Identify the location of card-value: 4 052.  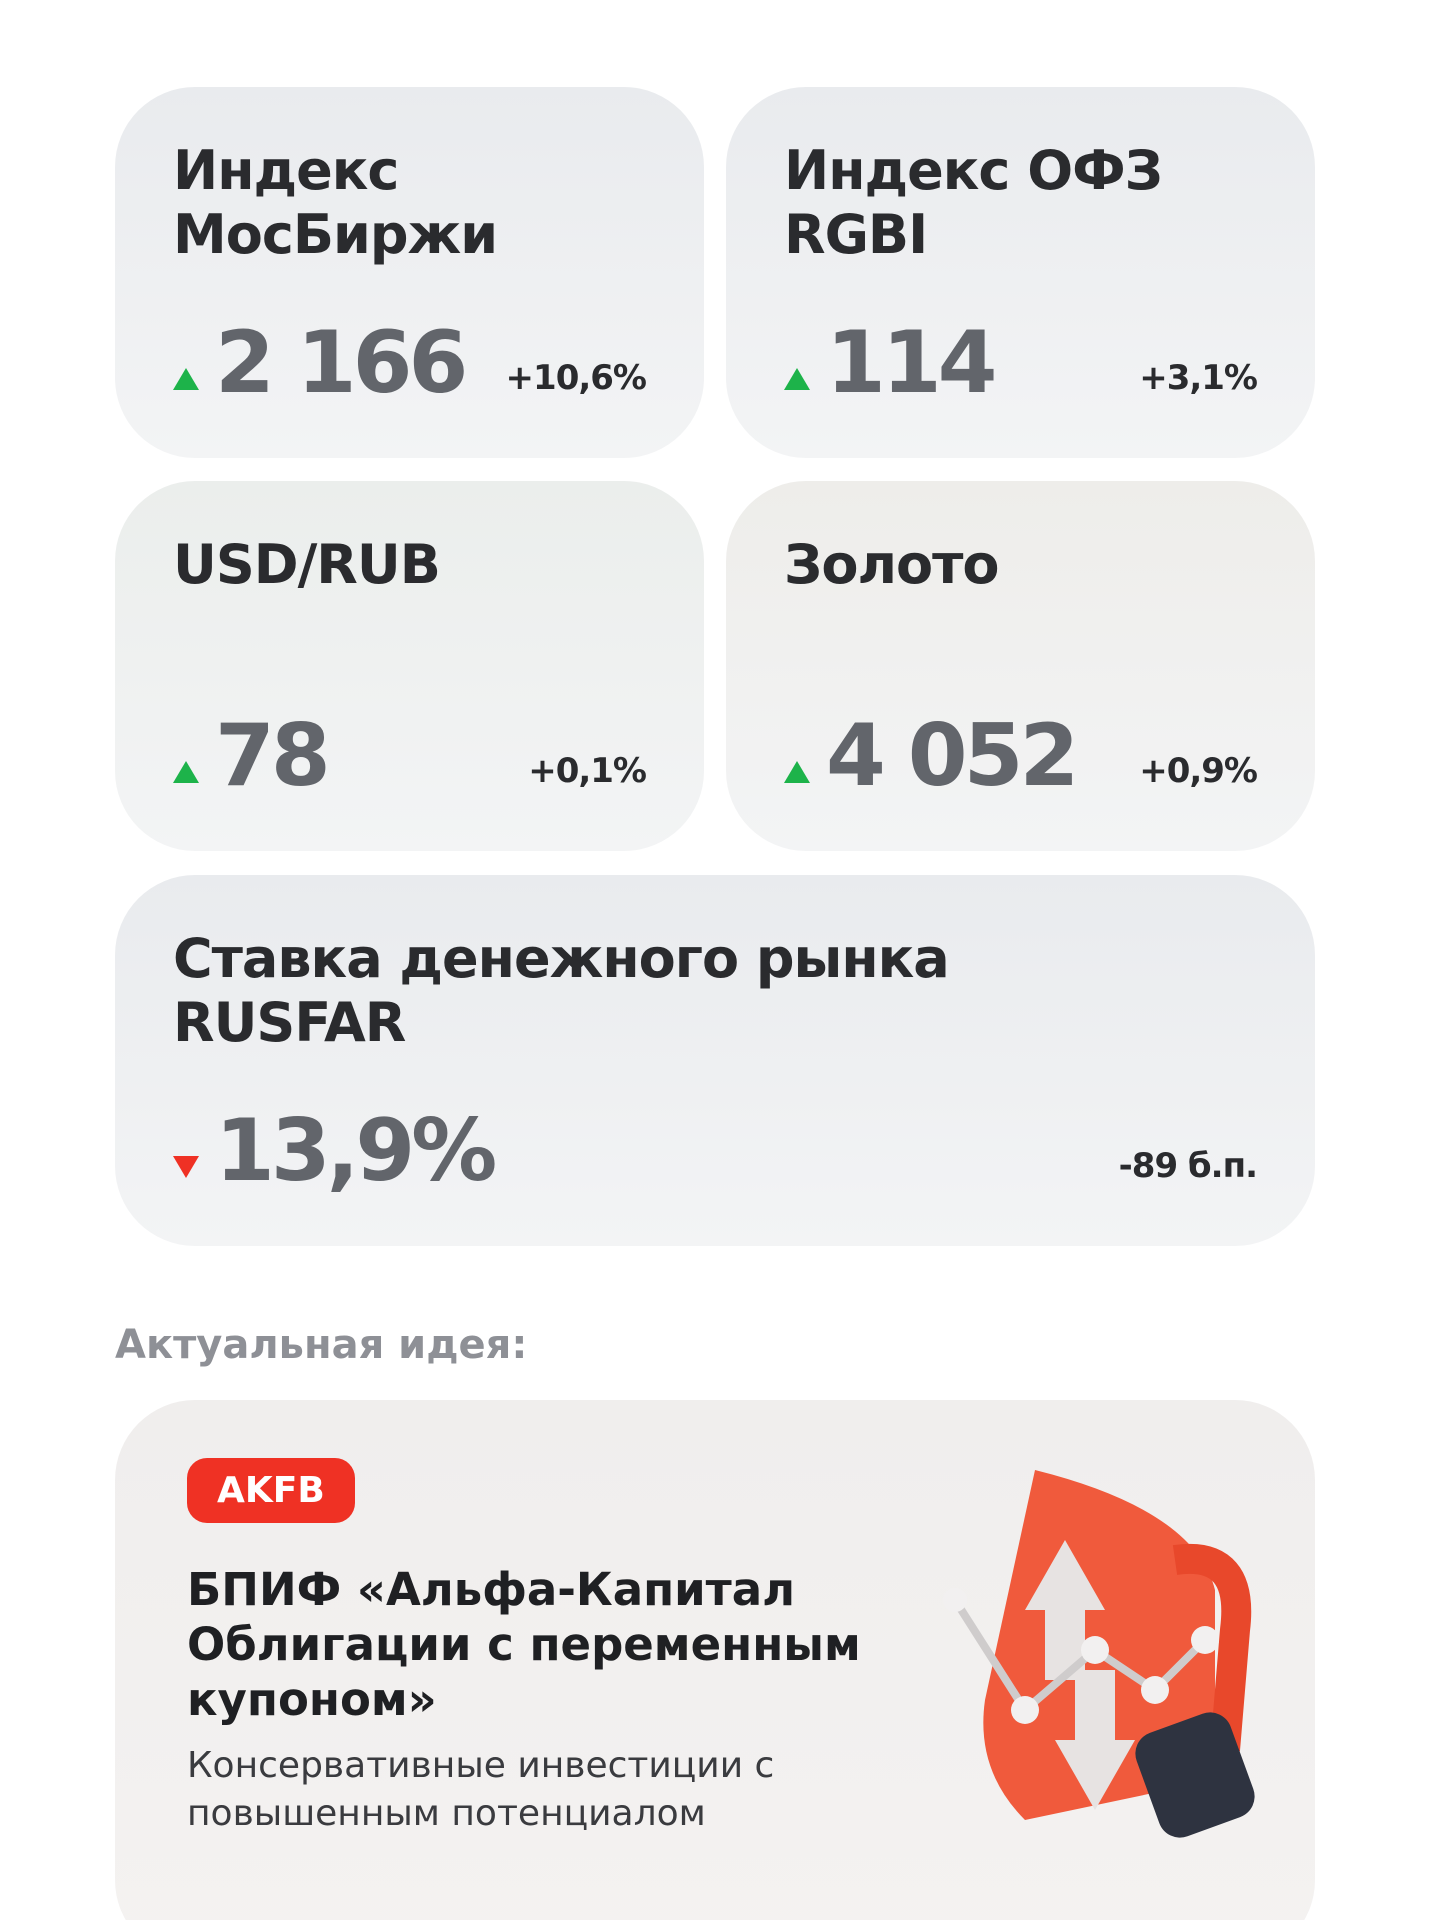
(952, 756).